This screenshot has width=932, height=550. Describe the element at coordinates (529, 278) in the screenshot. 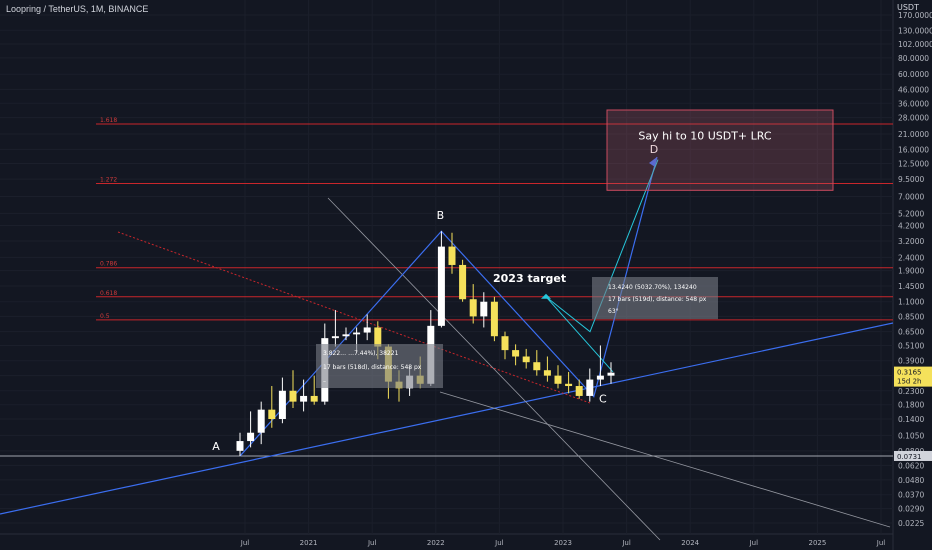

I see `target-label: 2023 target` at that location.